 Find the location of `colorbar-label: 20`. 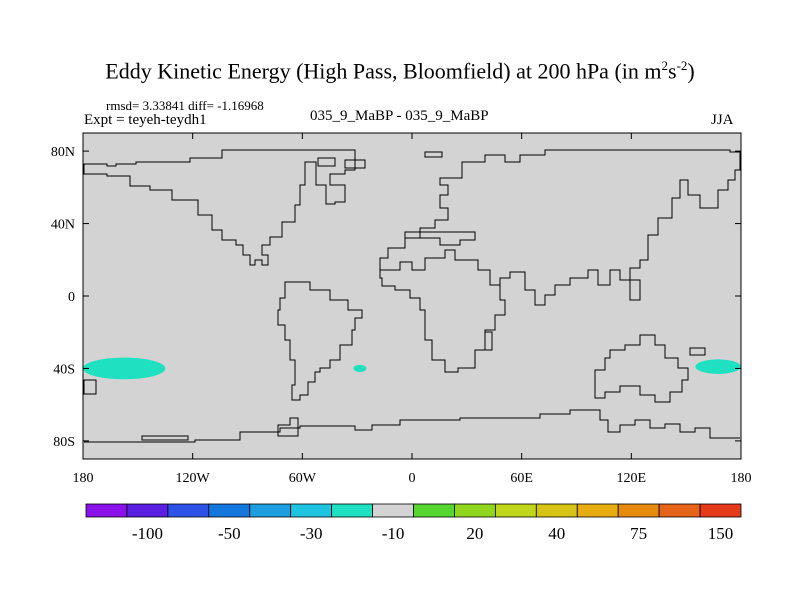

colorbar-label: 20 is located at coordinates (474, 533).